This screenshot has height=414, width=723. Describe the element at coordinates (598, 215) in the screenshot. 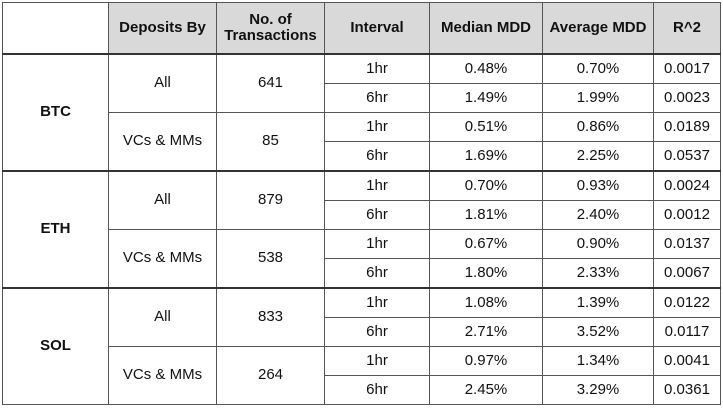

I see `average-mdd-cell: 2.40%` at that location.